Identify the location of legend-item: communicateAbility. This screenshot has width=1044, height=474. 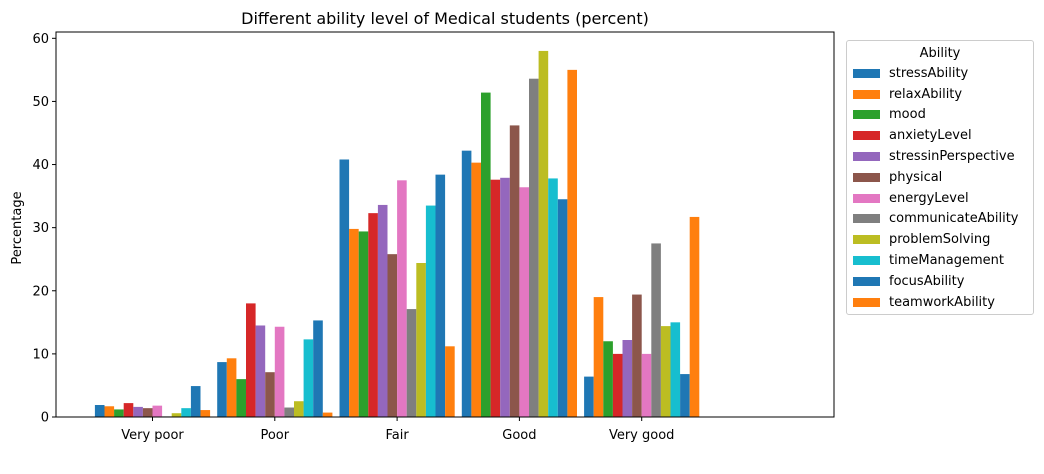
(940, 219).